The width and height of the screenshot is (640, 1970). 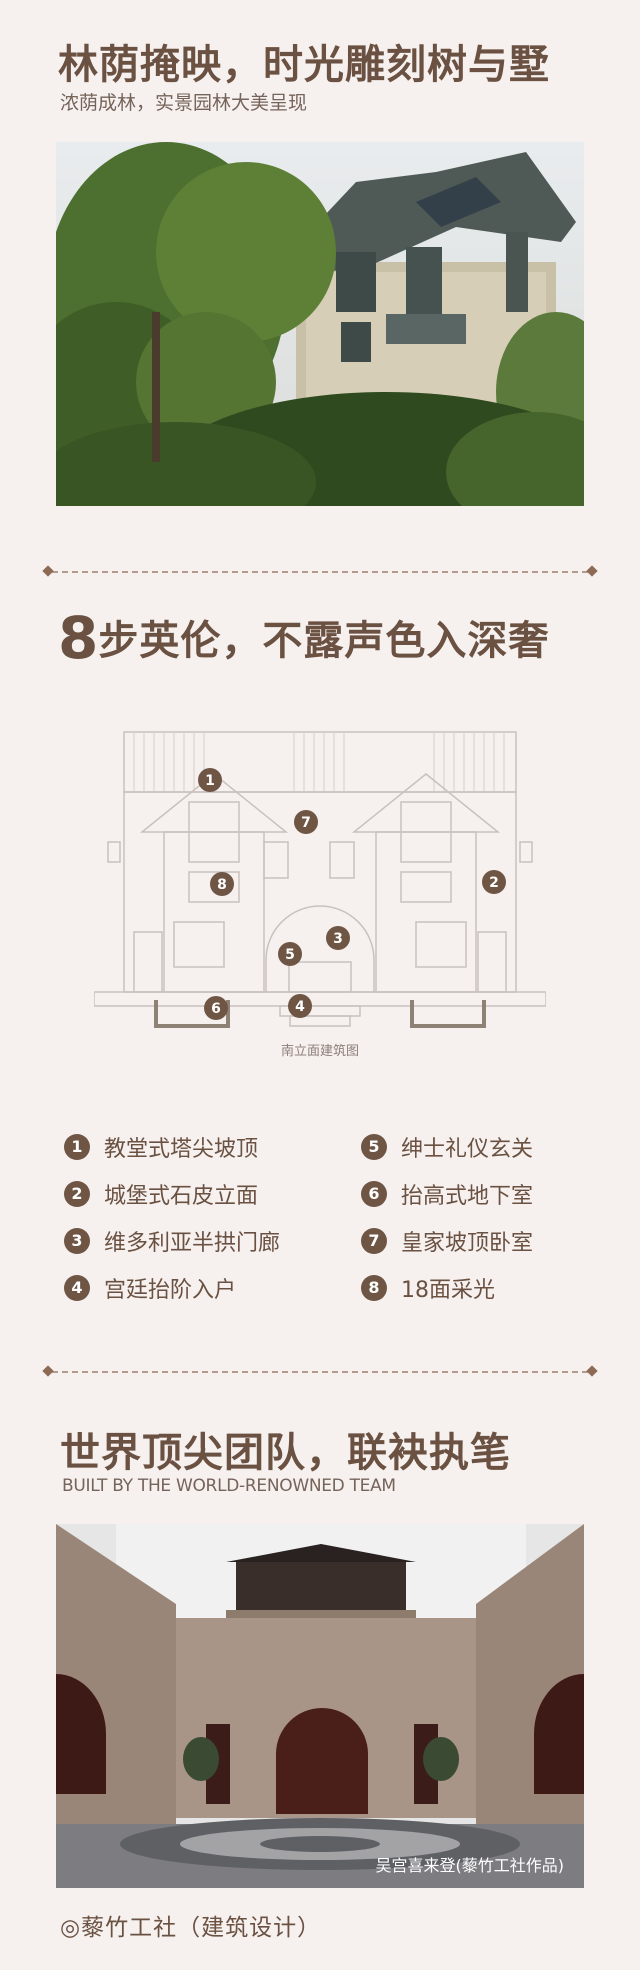 I want to click on diagram-caption: 南立面建筑图, so click(x=319, y=1051).